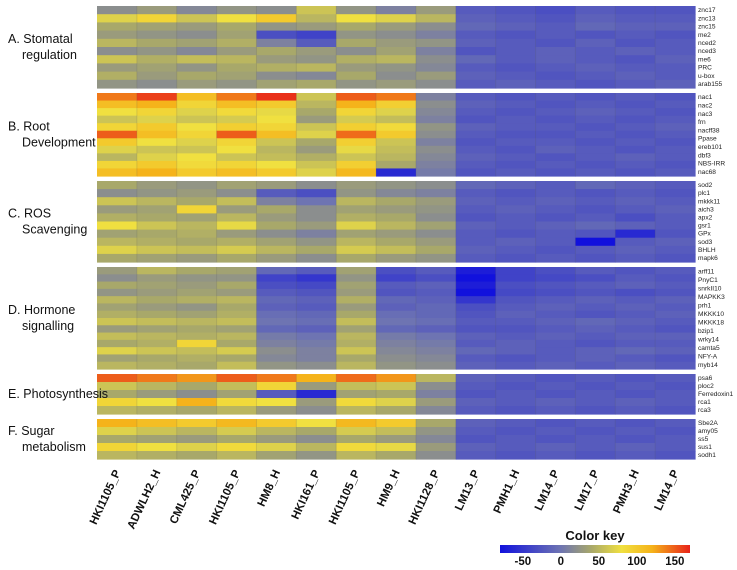 The height and width of the screenshot is (570, 737). I want to click on panel-label: regulation, so click(49, 55).